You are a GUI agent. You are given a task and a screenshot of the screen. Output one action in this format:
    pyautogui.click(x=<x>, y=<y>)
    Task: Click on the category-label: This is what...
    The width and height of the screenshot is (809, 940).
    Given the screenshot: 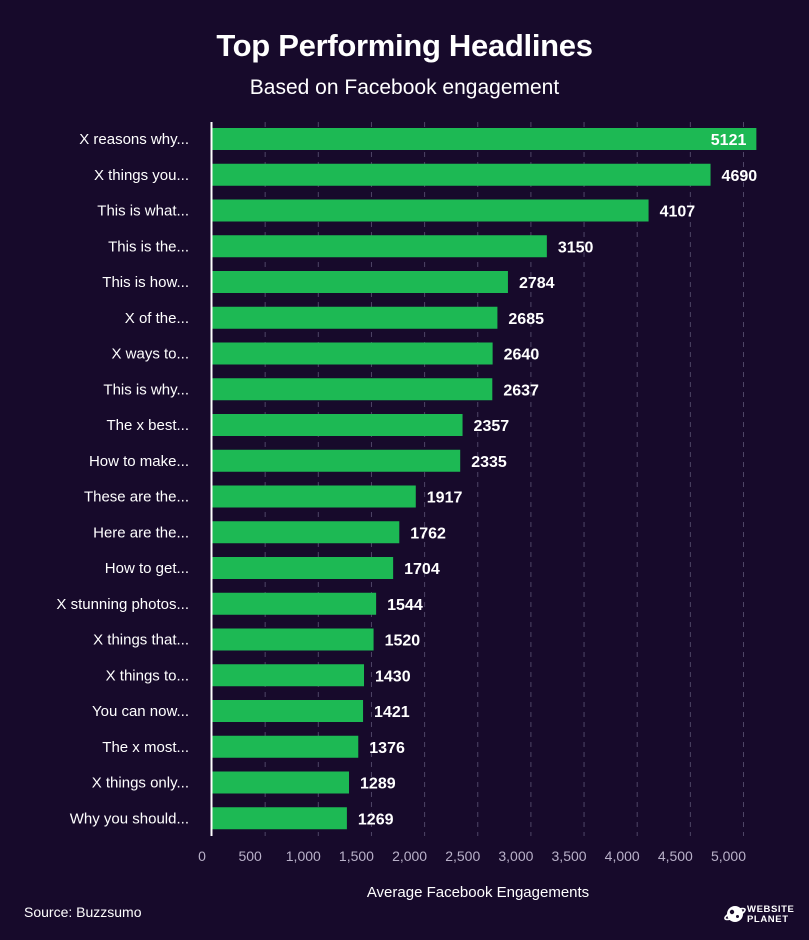 What is the action you would take?
    pyautogui.click(x=143, y=211)
    